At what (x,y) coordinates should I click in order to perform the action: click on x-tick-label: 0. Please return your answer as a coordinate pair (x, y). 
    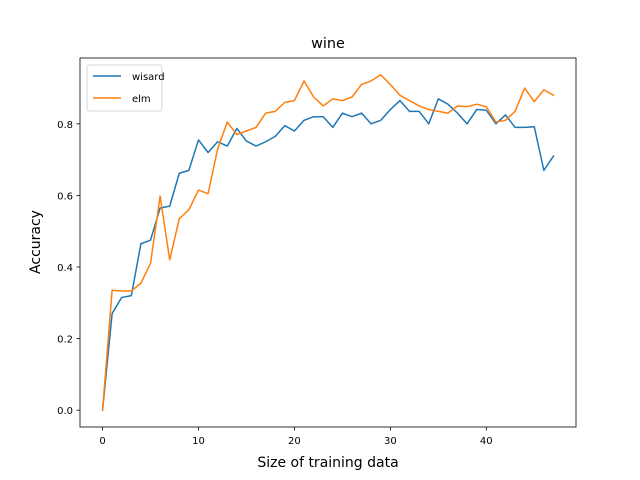
    Looking at the image, I should click on (102, 441).